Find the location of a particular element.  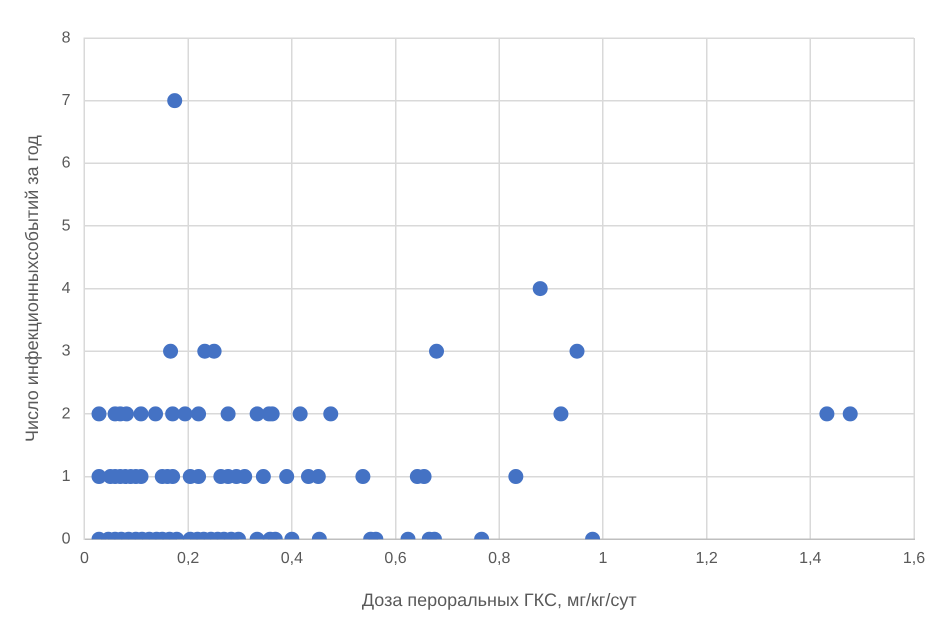

y-tick-label: 6 is located at coordinates (66, 163).